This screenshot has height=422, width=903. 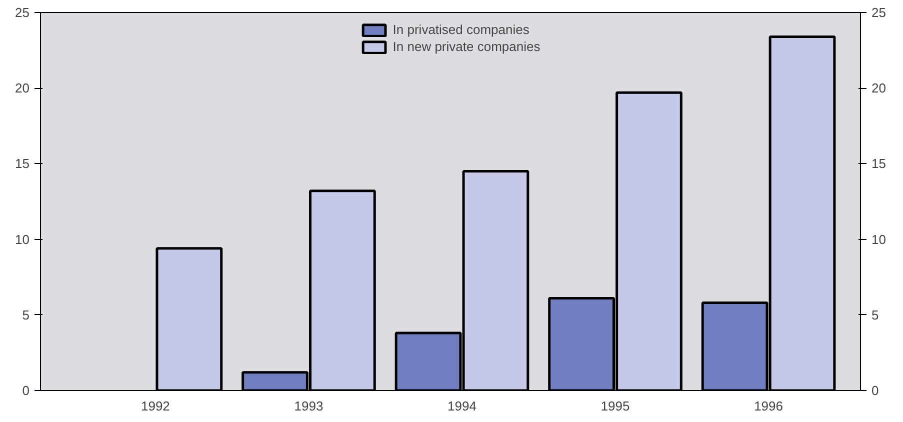 I want to click on x-tick-label: 1996, so click(x=768, y=406).